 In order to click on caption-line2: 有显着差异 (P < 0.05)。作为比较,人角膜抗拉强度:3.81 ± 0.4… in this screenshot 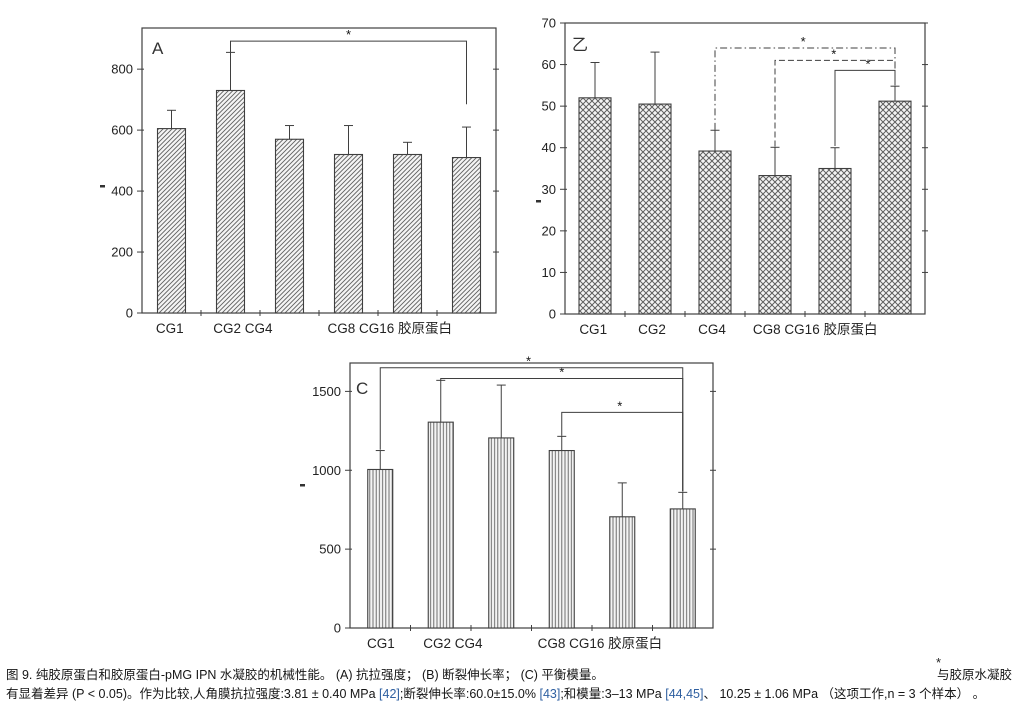, I will do `click(509, 694)`.